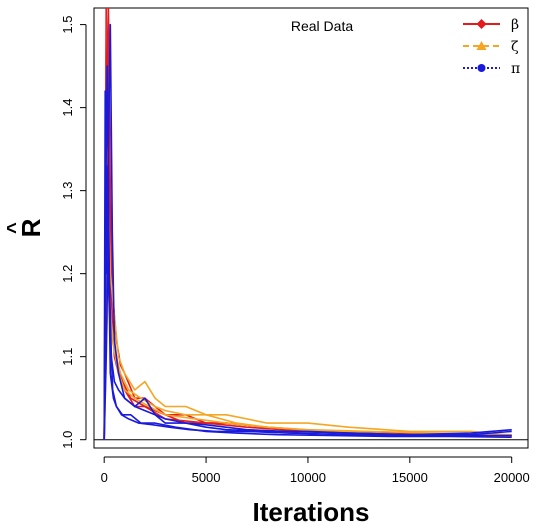  Describe the element at coordinates (31, 227) in the screenshot. I see `y-axis-title: R` at that location.